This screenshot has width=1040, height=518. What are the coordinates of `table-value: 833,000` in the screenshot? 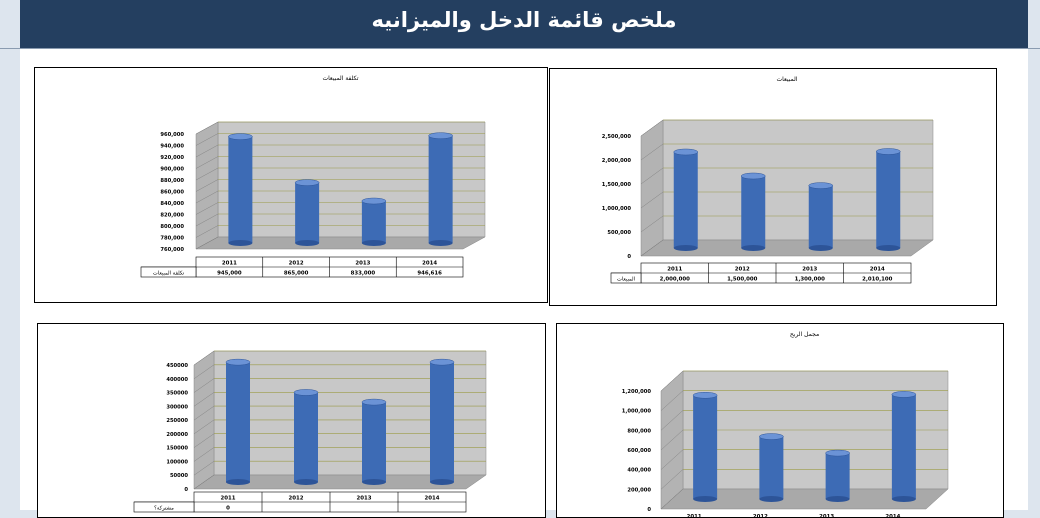 It's located at (363, 274).